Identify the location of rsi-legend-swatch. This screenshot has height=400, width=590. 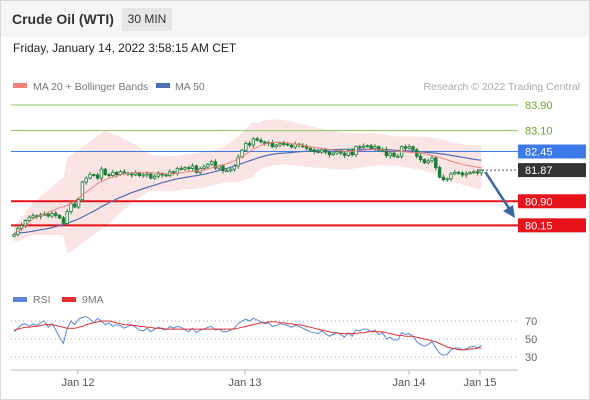
(20, 299).